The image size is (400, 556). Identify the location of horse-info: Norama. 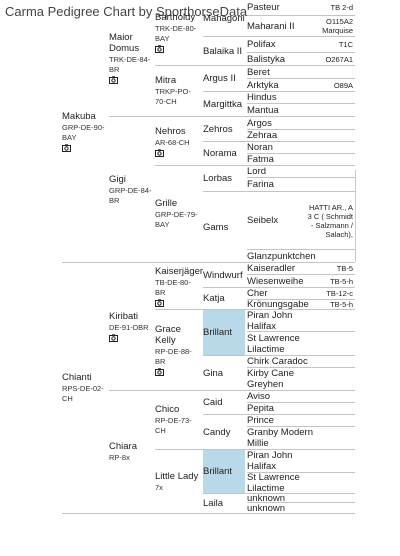
(224, 153).